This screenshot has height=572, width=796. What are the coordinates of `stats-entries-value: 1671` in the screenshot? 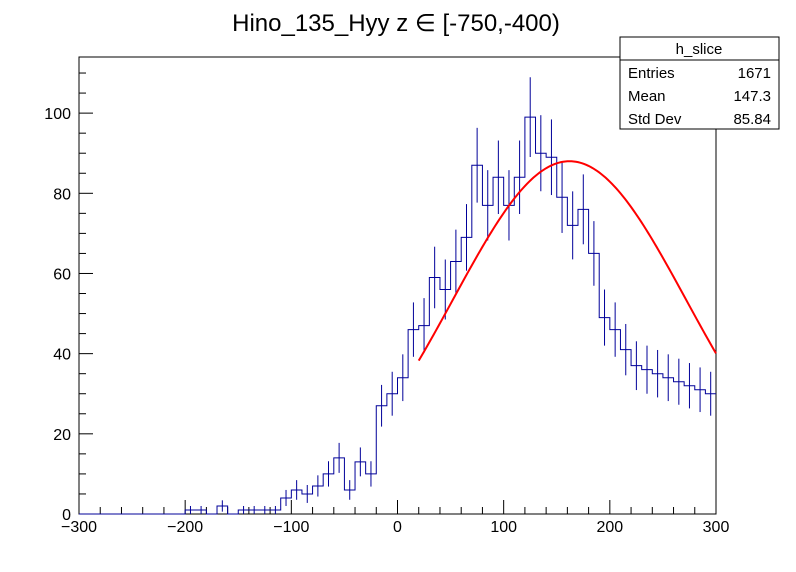 It's located at (754, 73).